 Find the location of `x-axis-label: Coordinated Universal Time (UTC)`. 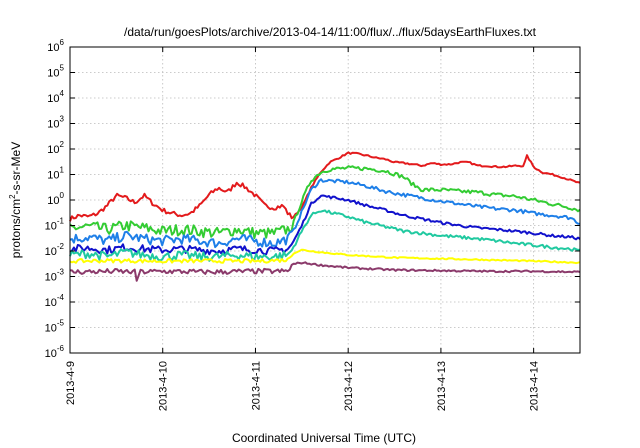

x-axis-label: Coordinated Universal Time (UTC) is located at coordinates (324, 438).